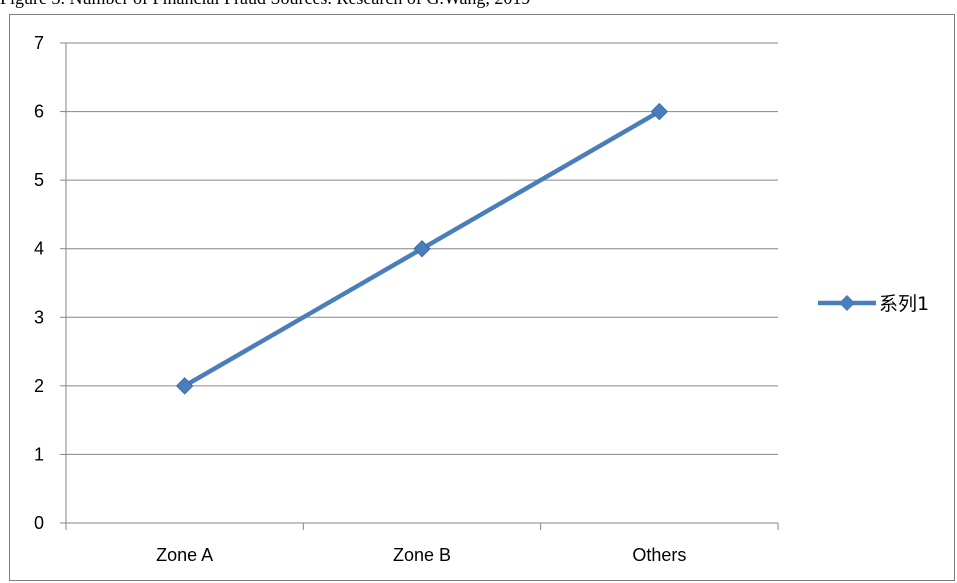 This screenshot has width=957, height=583. I want to click on x-tick-label: Others, so click(659, 555).